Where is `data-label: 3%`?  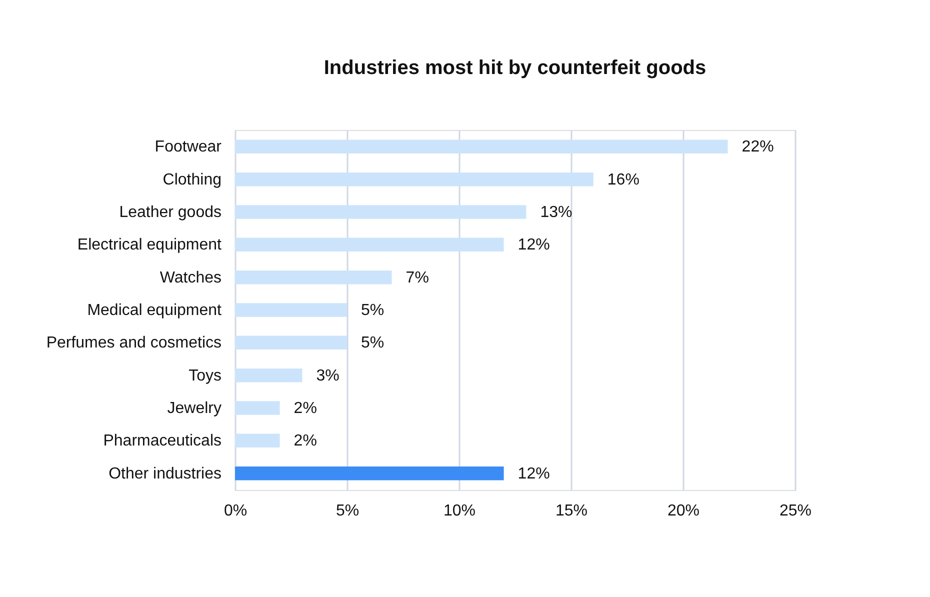
data-label: 3% is located at coordinates (328, 375).